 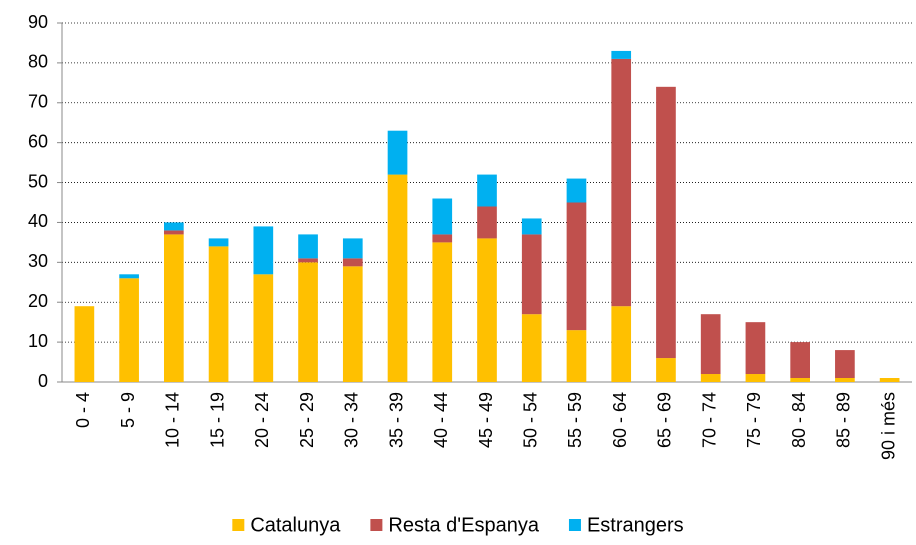 What do you see at coordinates (620, 420) in the screenshot?
I see `x-tick-label: 60 - 64` at bounding box center [620, 420].